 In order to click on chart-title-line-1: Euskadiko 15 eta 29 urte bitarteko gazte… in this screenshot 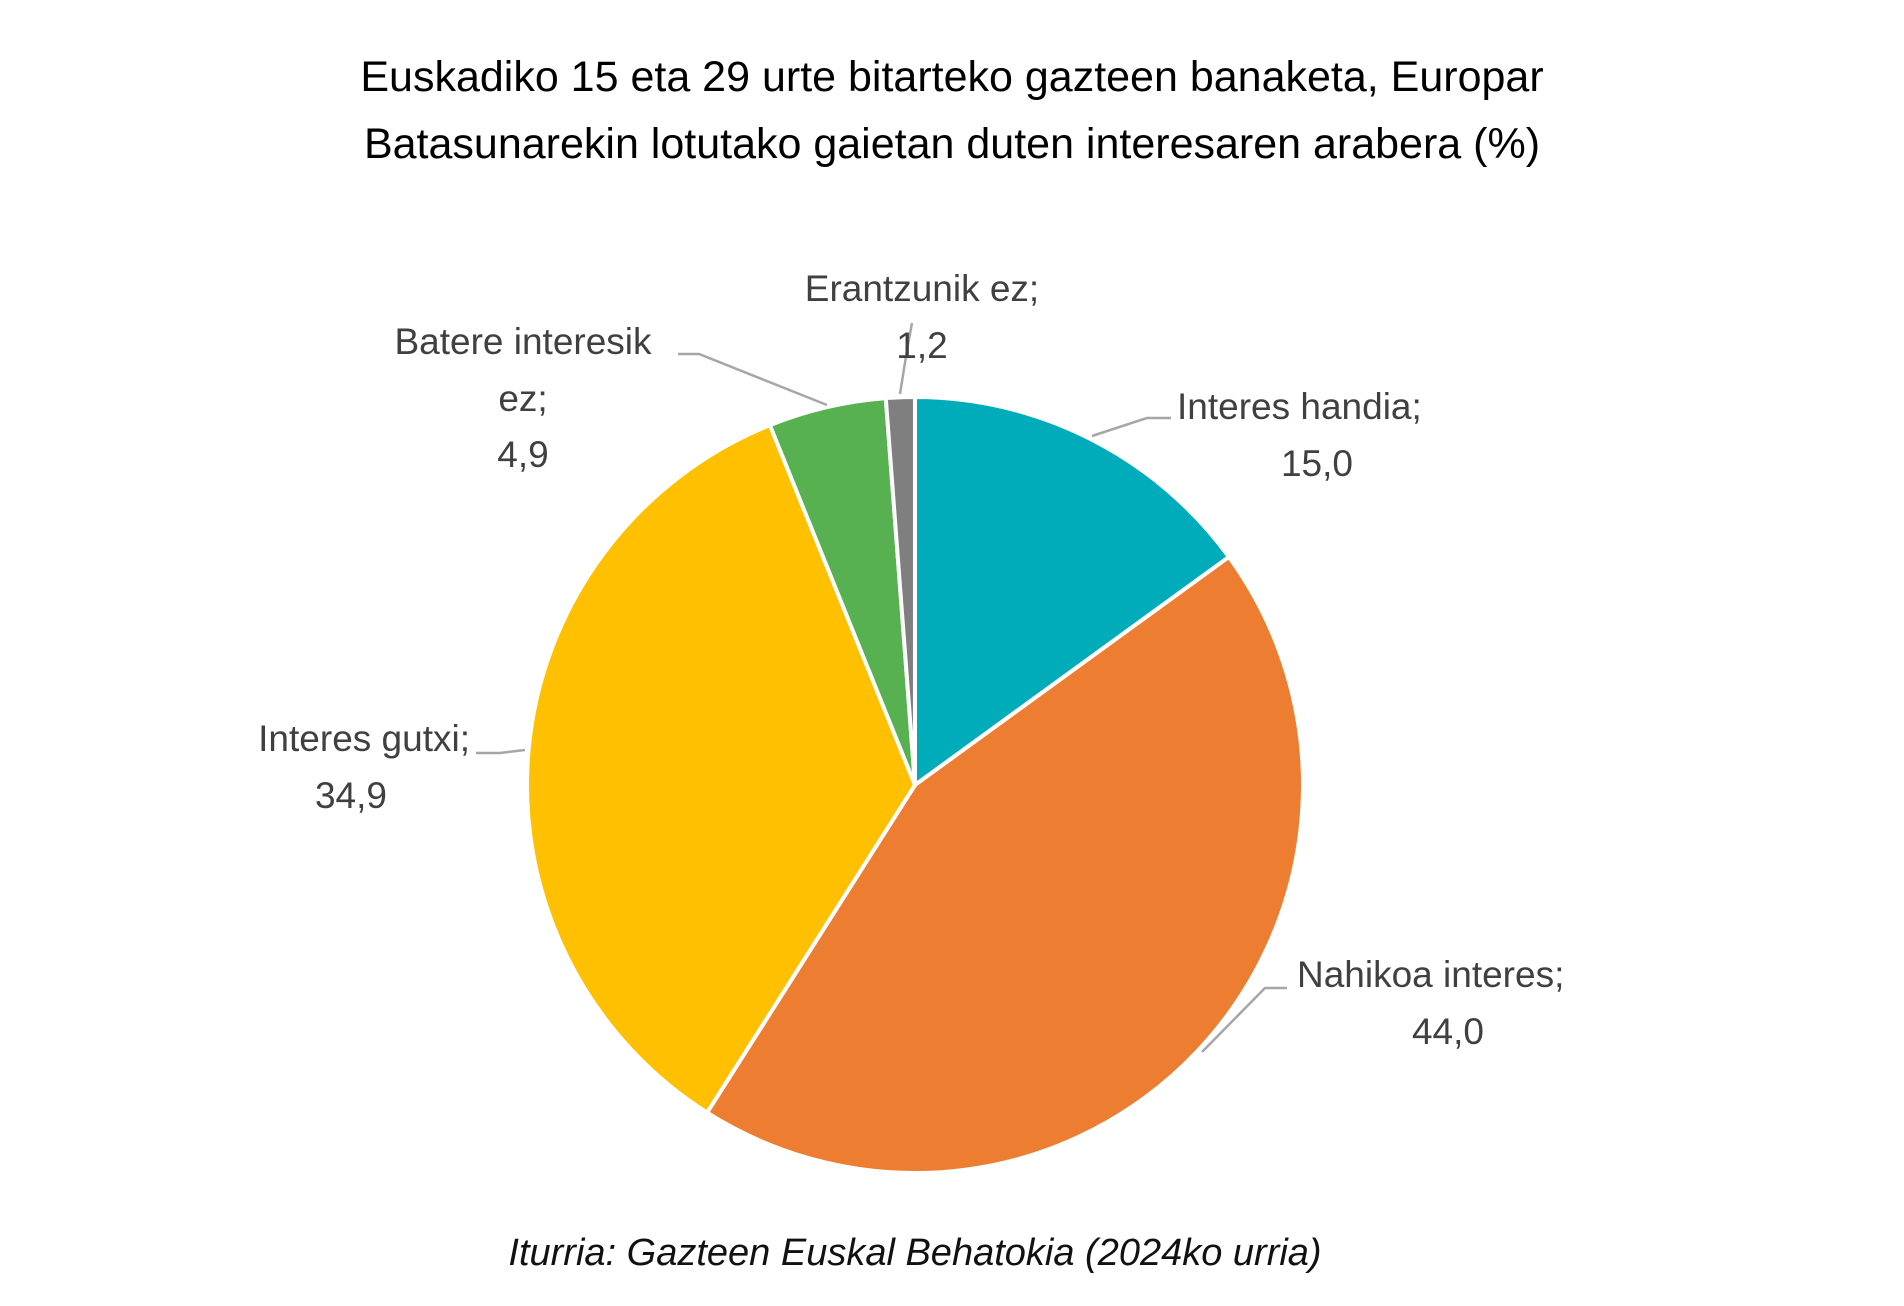, I will do `click(952, 77)`.